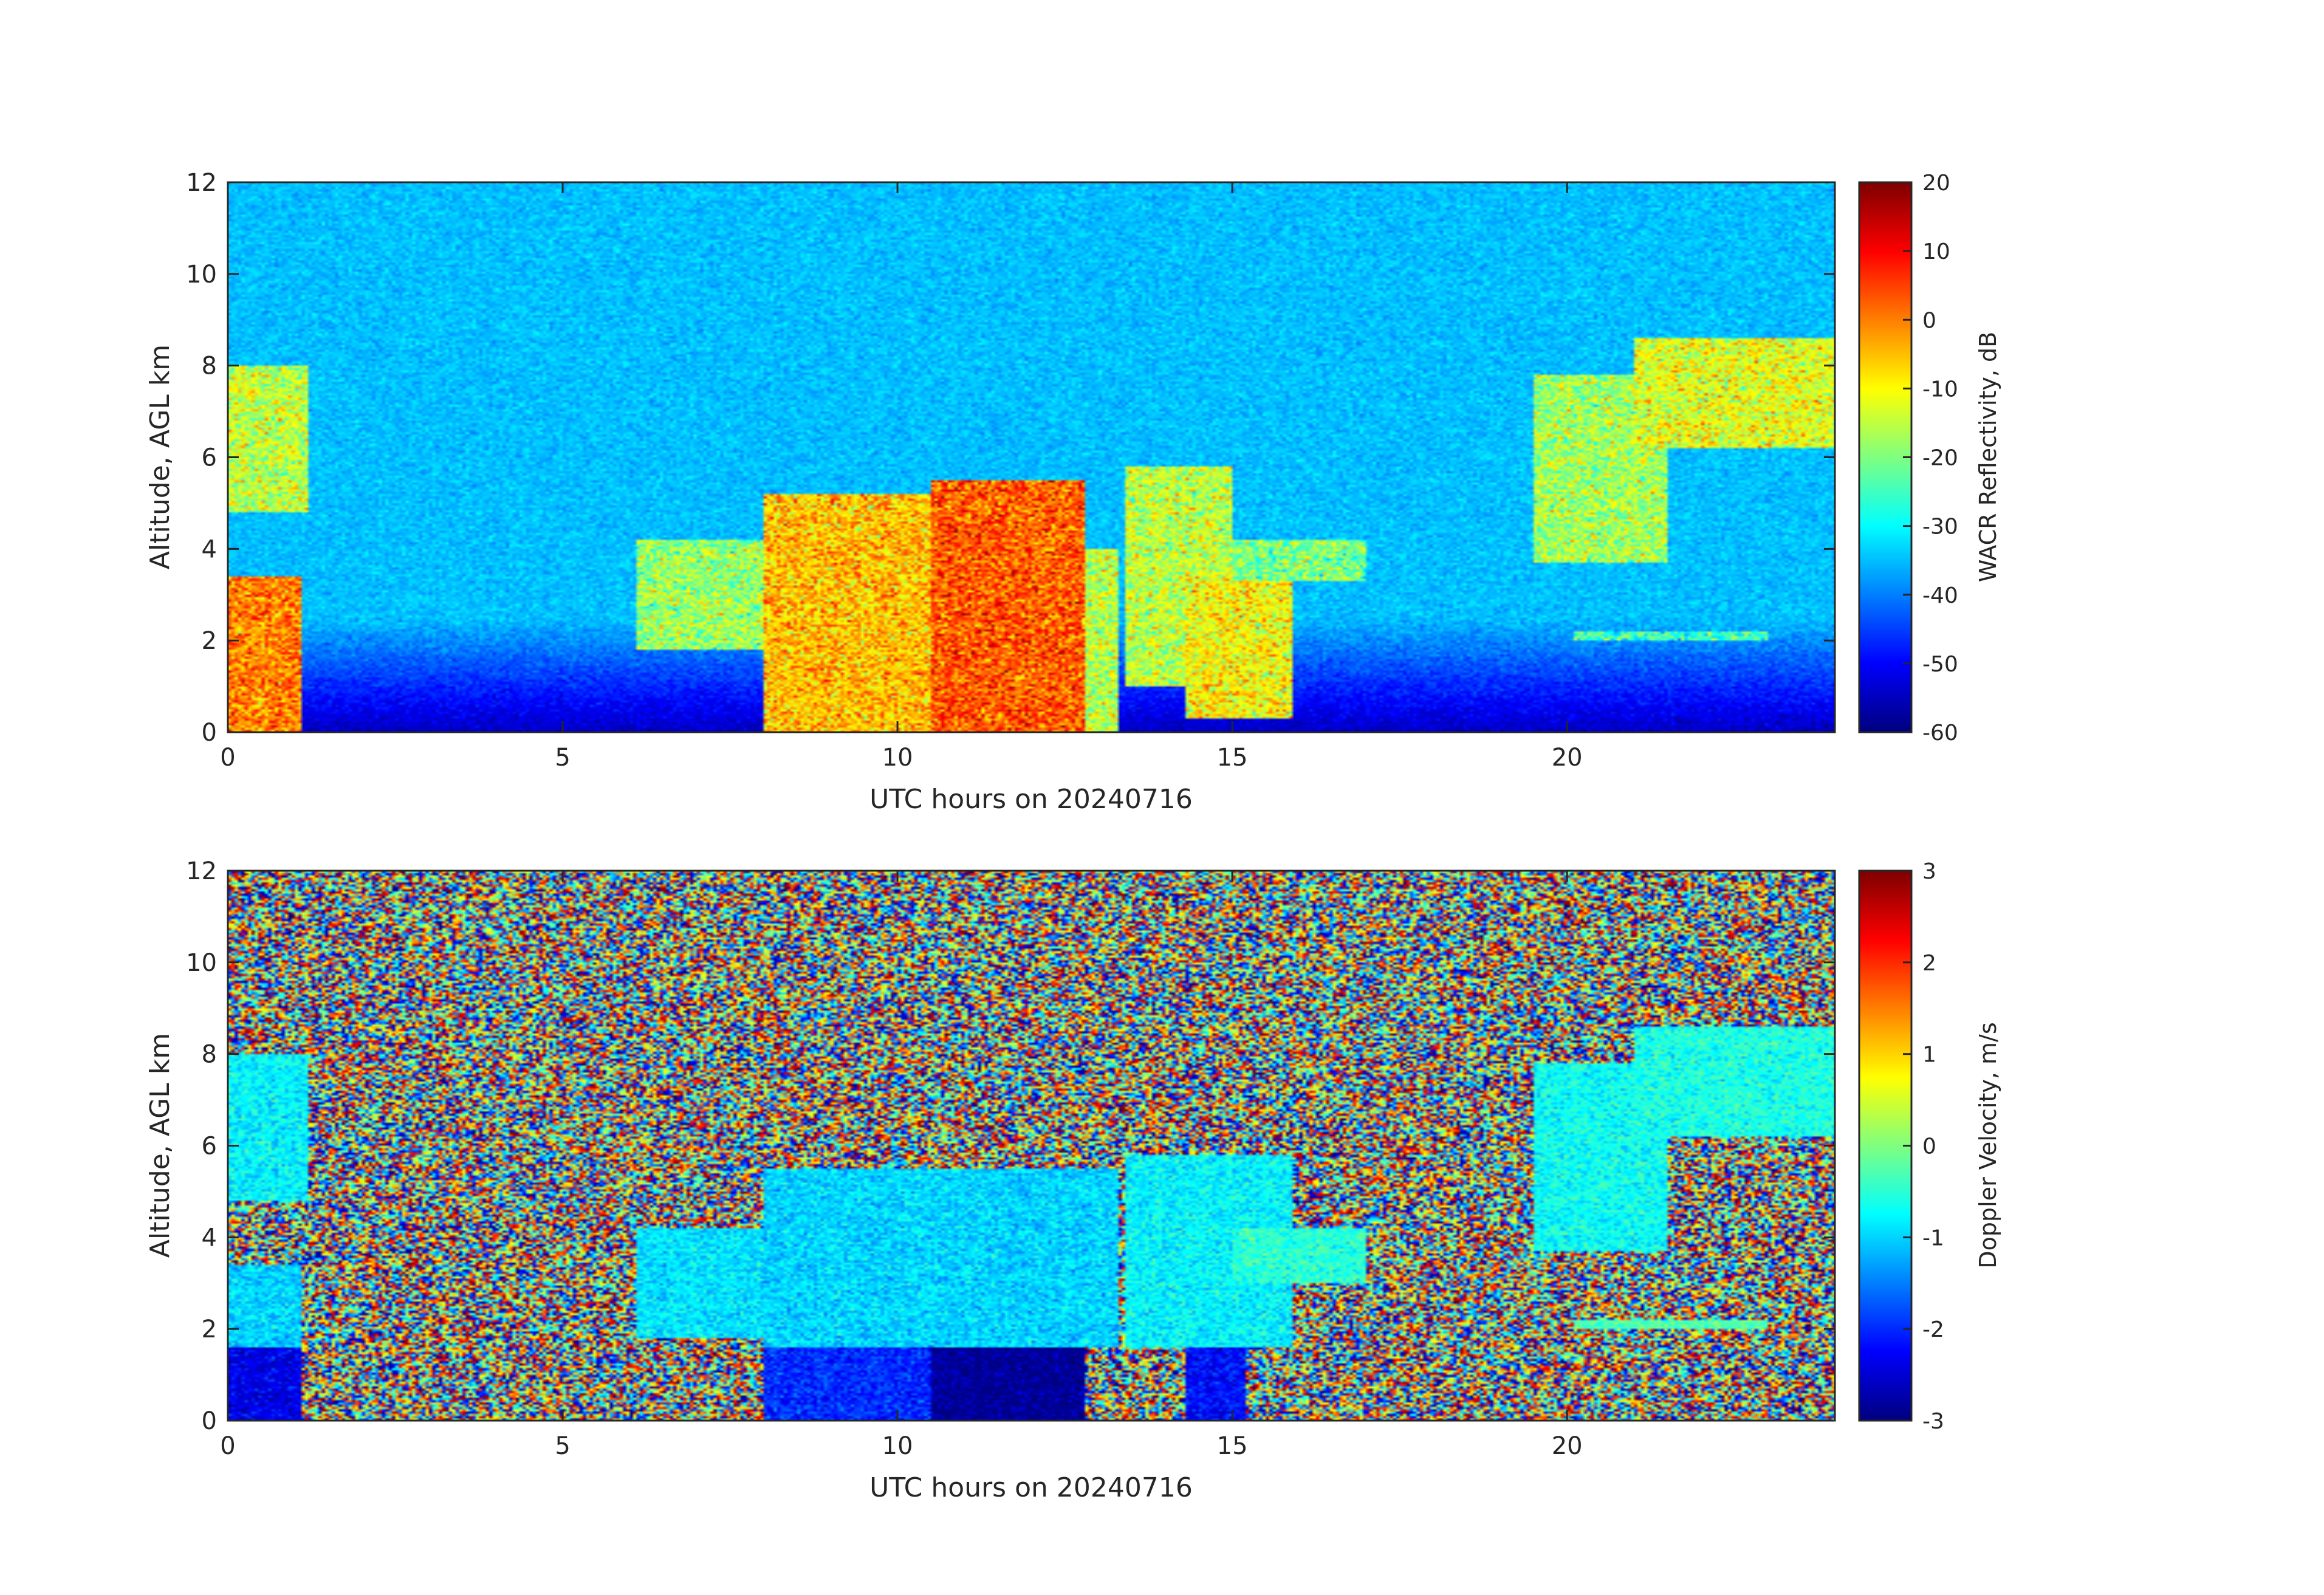  I want to click on reflectivity-x-tick-label: 20, so click(1568, 758).